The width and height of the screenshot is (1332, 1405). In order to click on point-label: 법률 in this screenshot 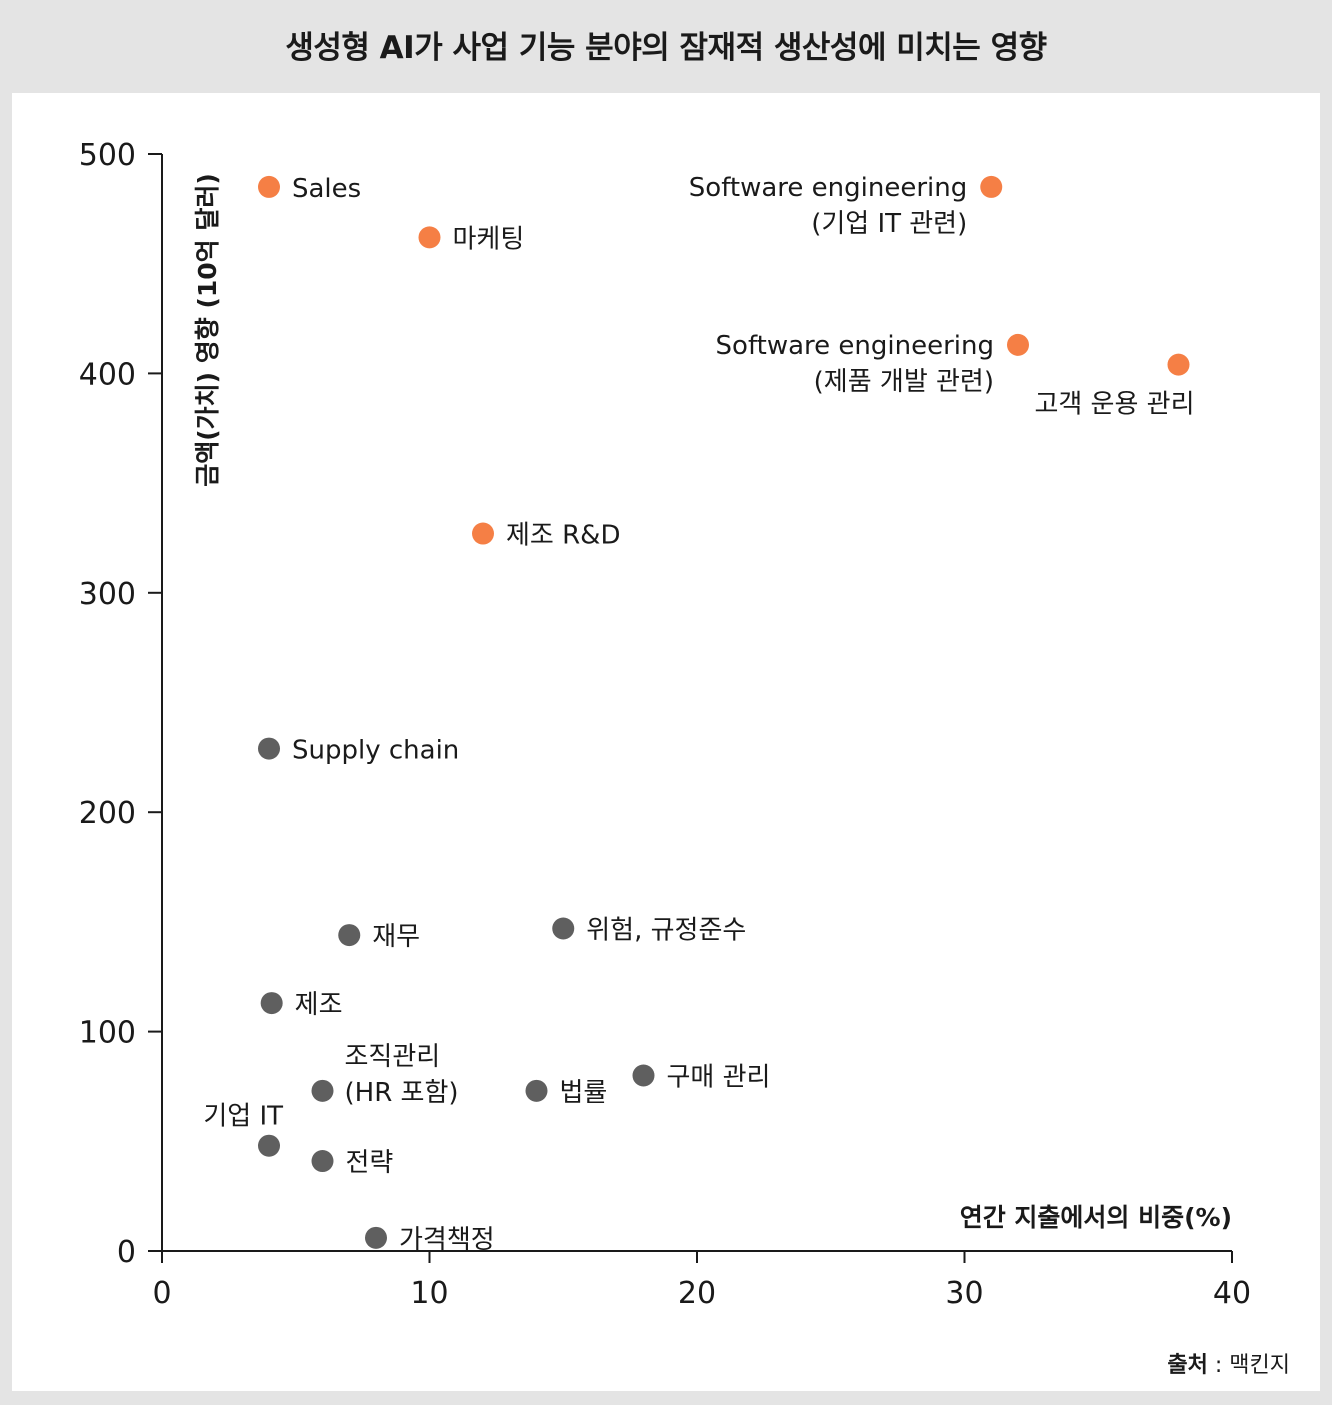, I will do `click(584, 1093)`.